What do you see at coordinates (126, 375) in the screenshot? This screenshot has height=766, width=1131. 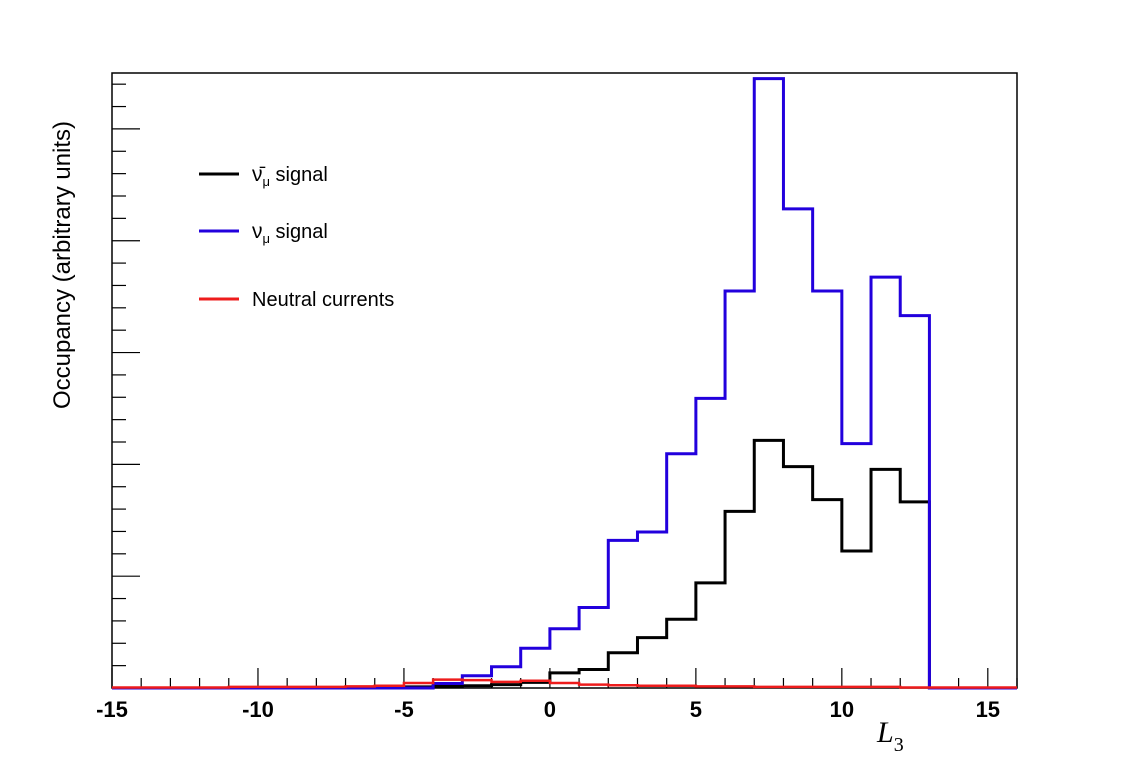 I see `y-axis-ticks` at bounding box center [126, 375].